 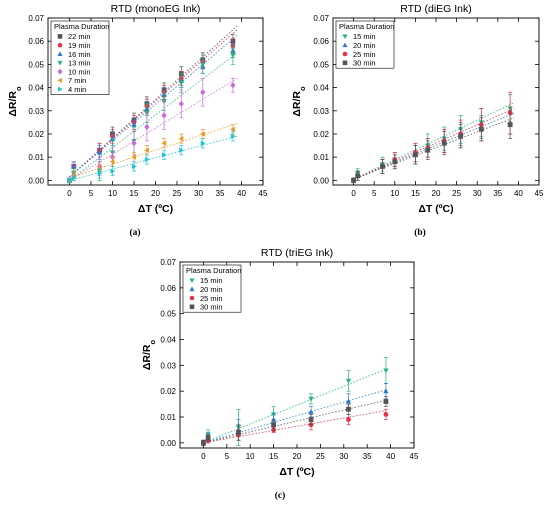 What do you see at coordinates (77, 80) in the screenshot?
I see `legend-label: 7 min` at bounding box center [77, 80].